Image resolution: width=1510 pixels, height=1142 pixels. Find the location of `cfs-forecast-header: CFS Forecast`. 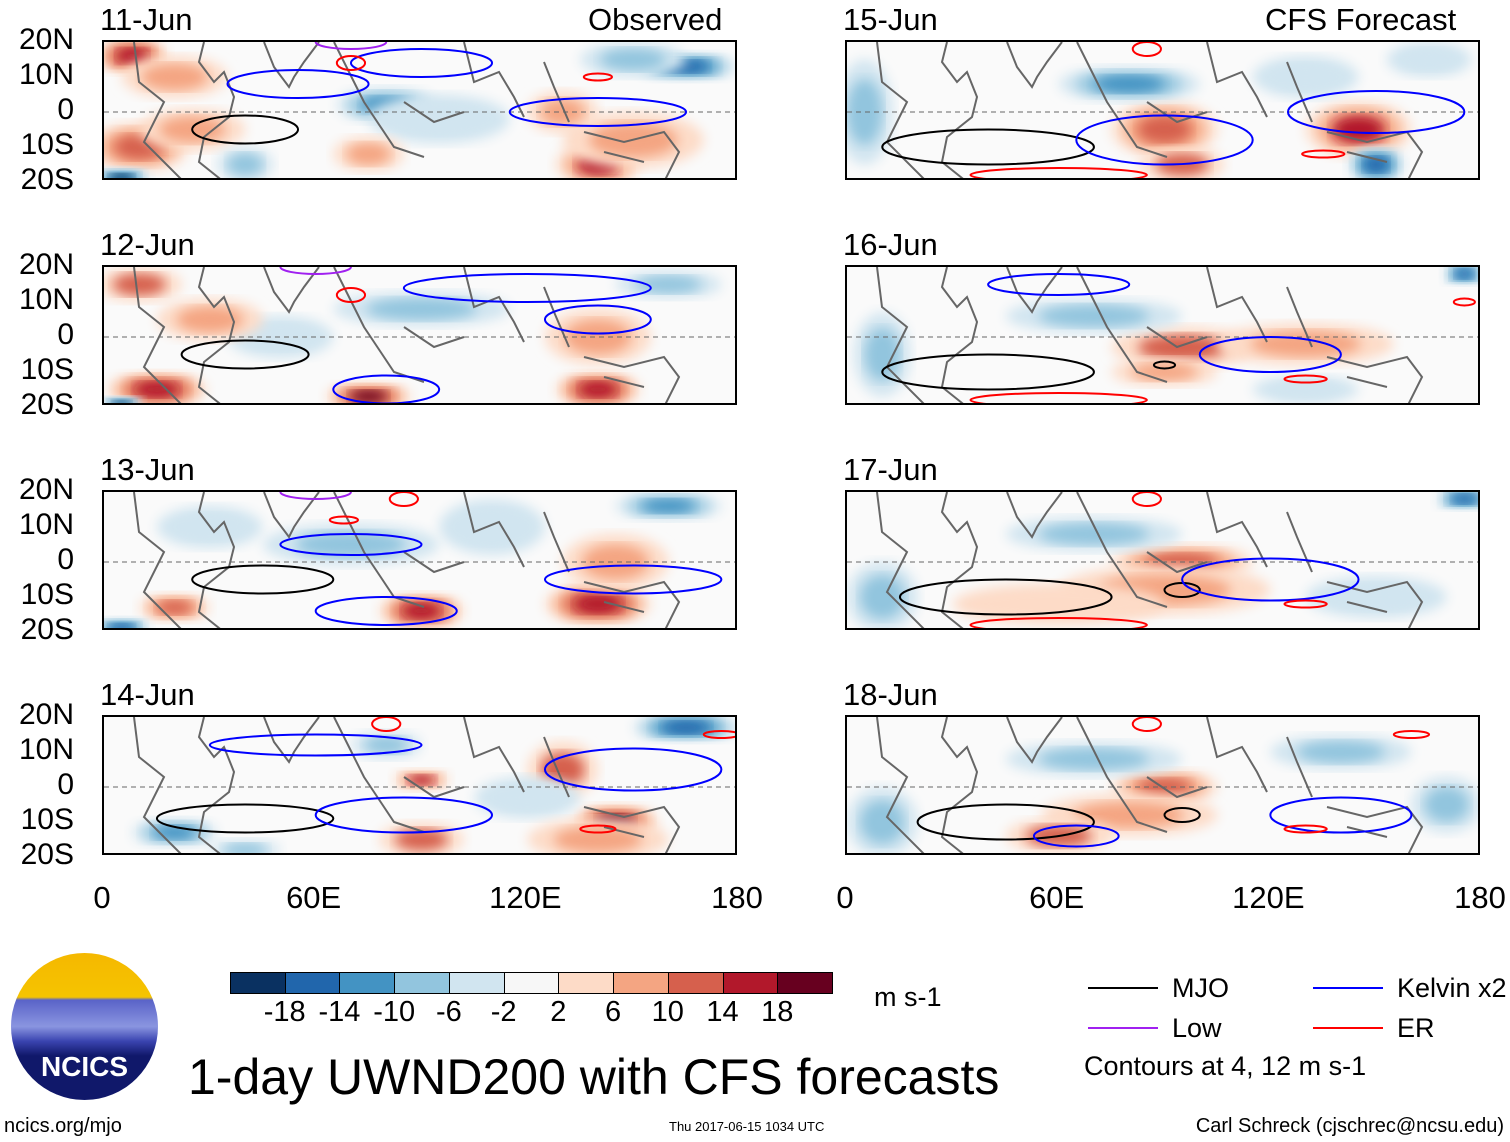

cfs-forecast-header: CFS Forecast is located at coordinates (1361, 19).